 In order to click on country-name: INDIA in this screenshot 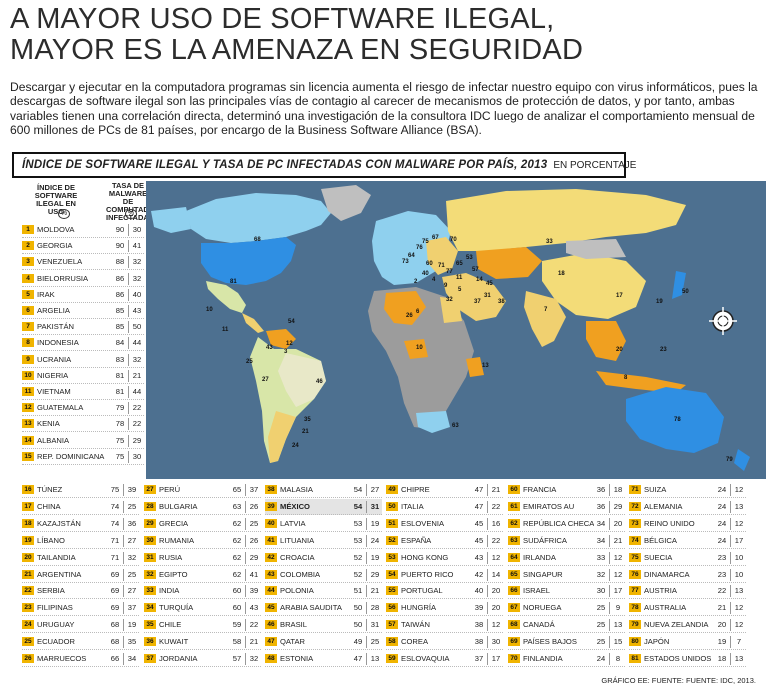, I will do `click(169, 590)`.